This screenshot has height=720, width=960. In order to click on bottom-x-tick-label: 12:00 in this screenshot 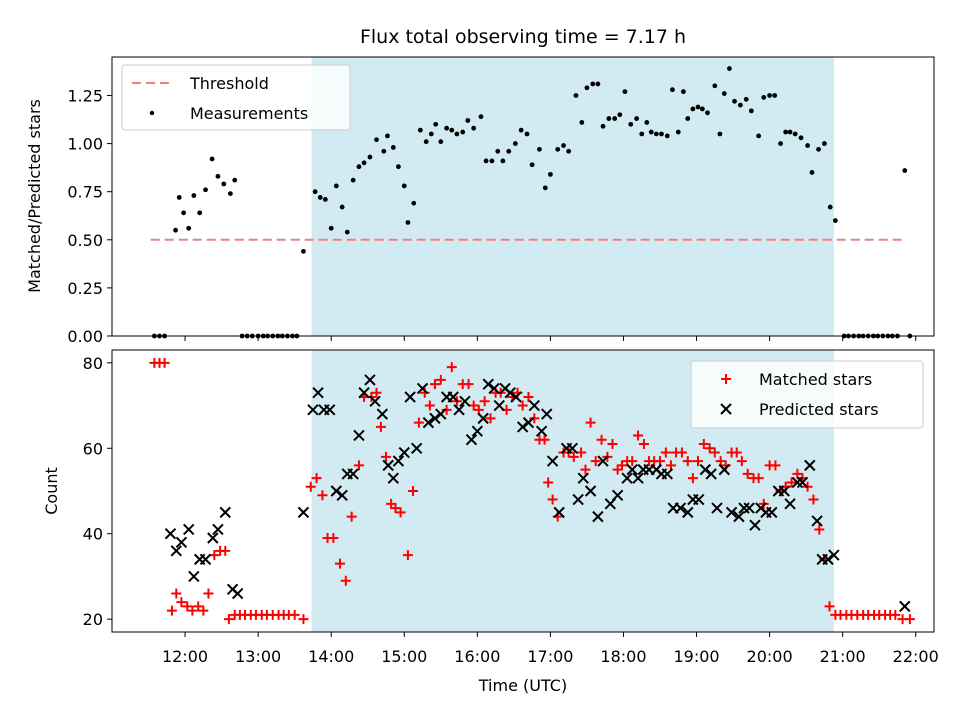, I will do `click(185, 656)`.